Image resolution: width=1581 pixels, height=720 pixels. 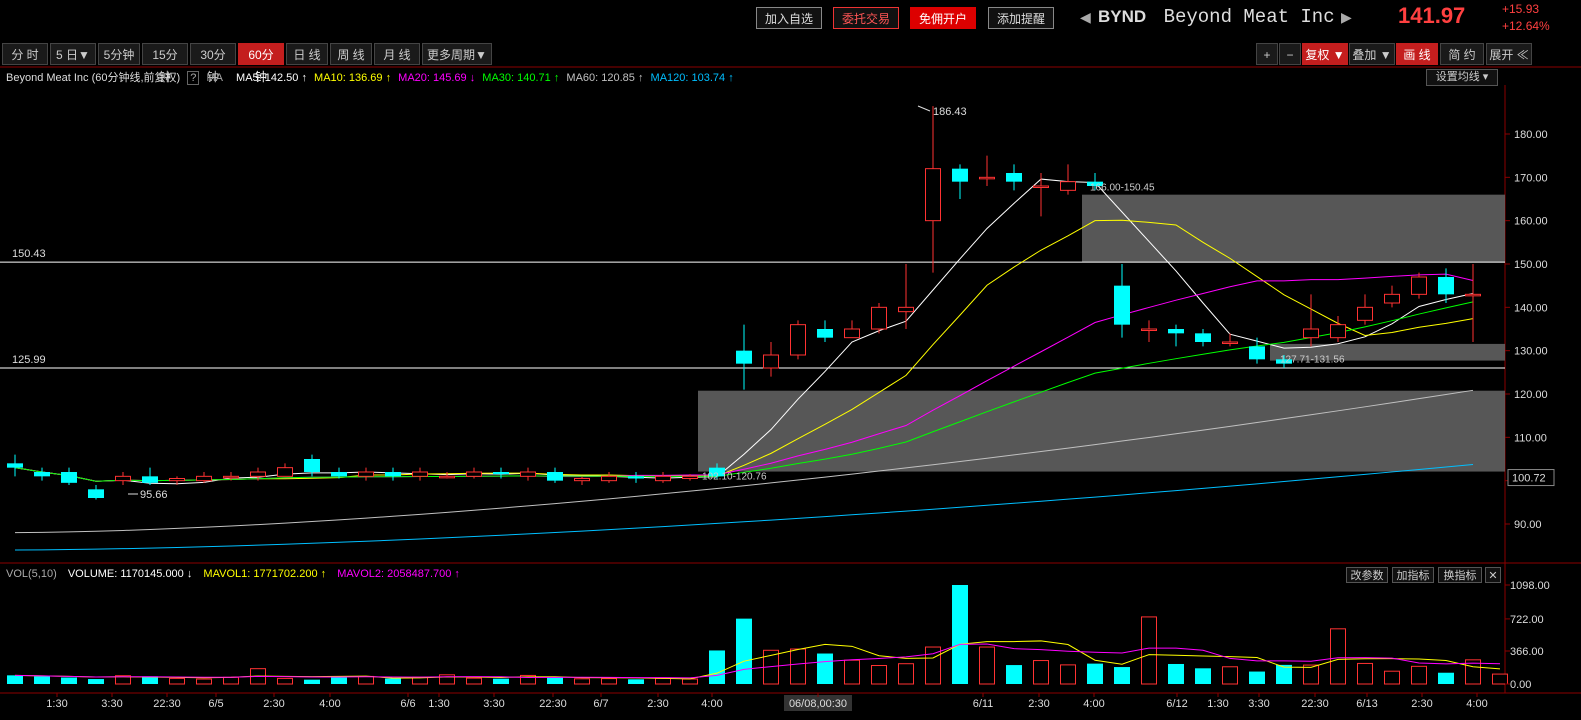 What do you see at coordinates (1531, 178) in the screenshot?
I see `price-axis-label: 170.00` at bounding box center [1531, 178].